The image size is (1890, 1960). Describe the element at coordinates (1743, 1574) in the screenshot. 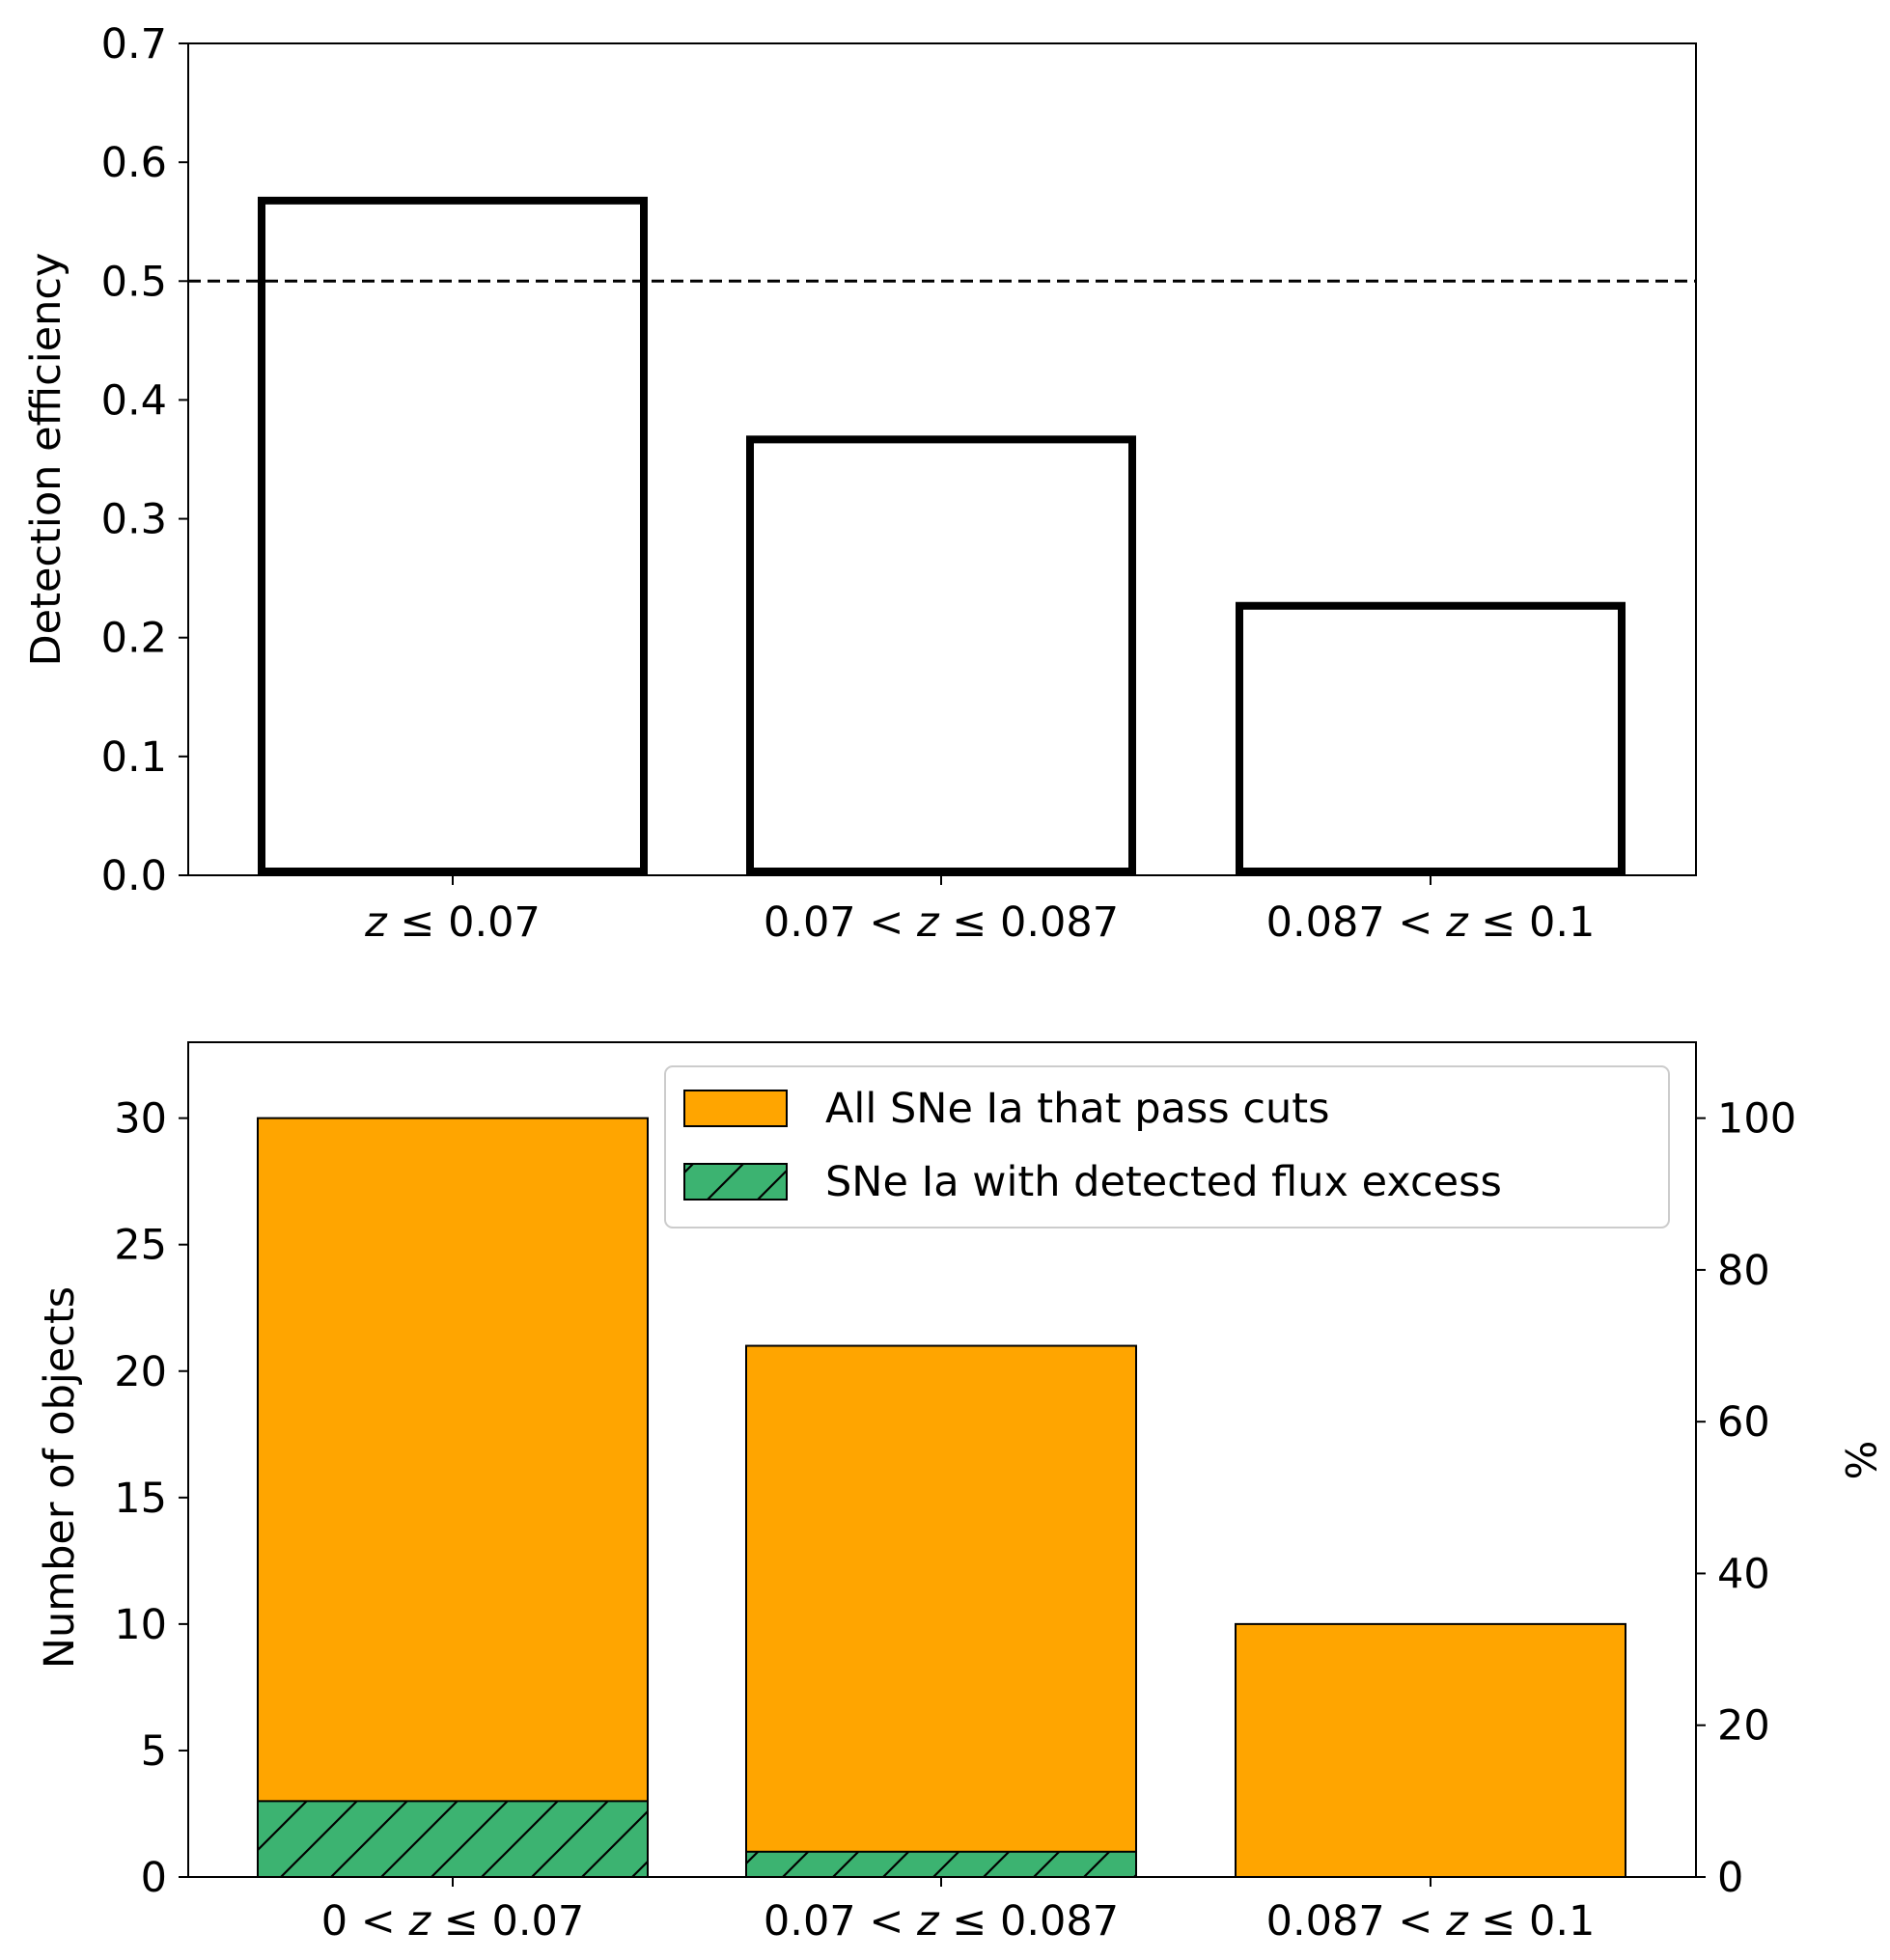

I see `bottom-y2-tick-label: 40` at that location.